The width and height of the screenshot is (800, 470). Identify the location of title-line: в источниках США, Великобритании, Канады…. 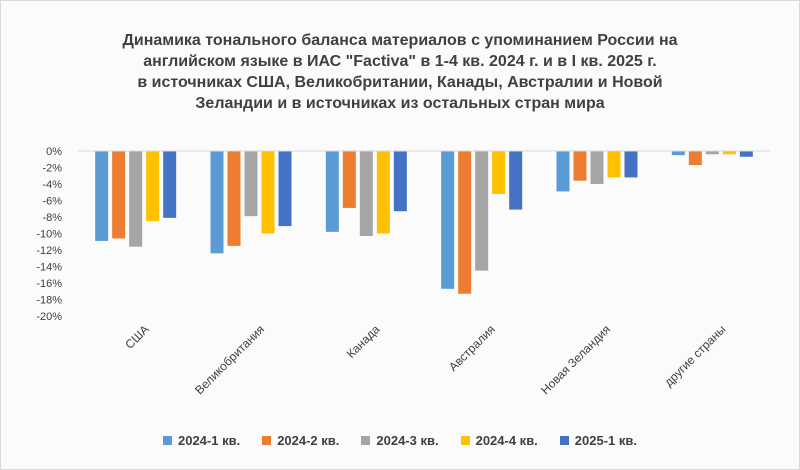
(400, 82).